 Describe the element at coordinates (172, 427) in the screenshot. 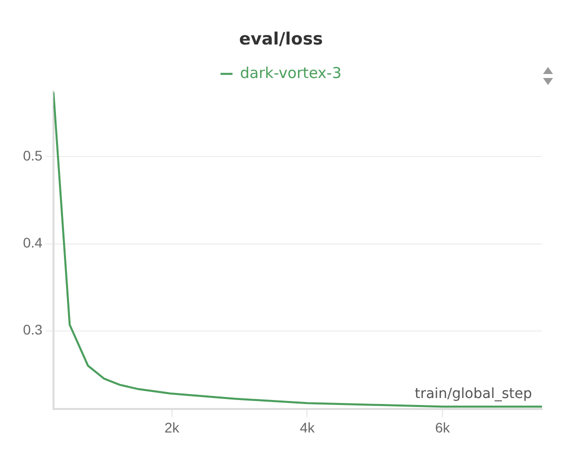

I see `x-tick-label: 2k` at that location.